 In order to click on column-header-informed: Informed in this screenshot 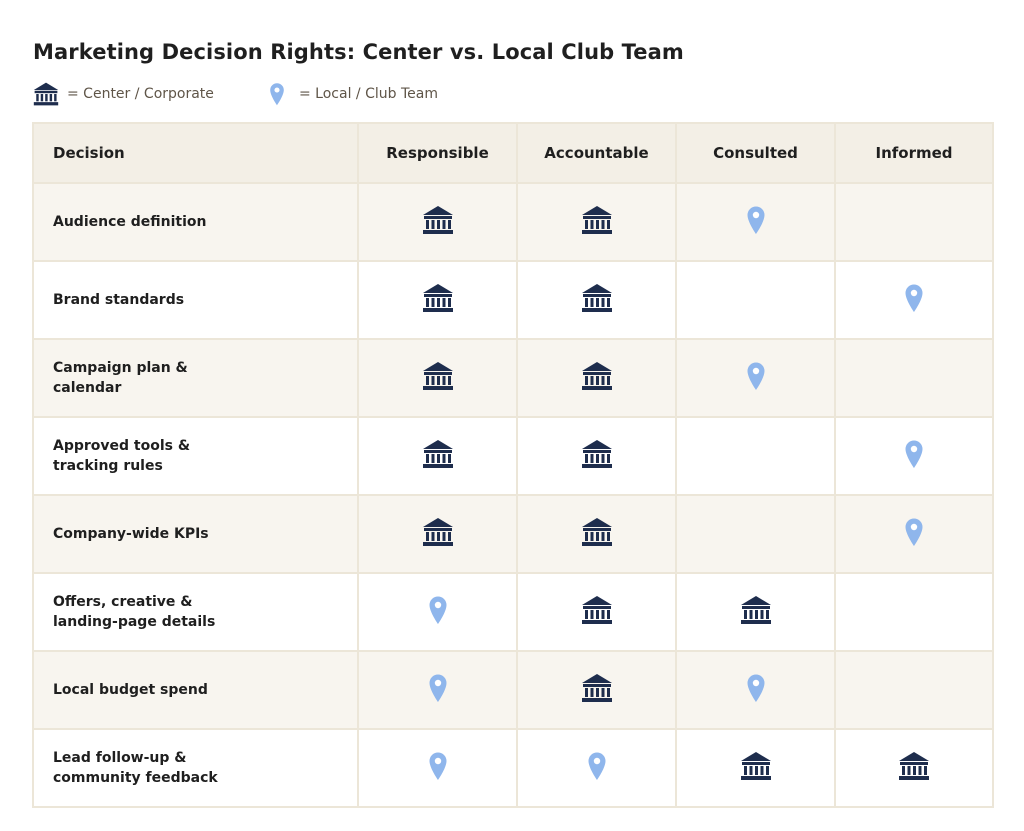, I will do `click(914, 153)`.